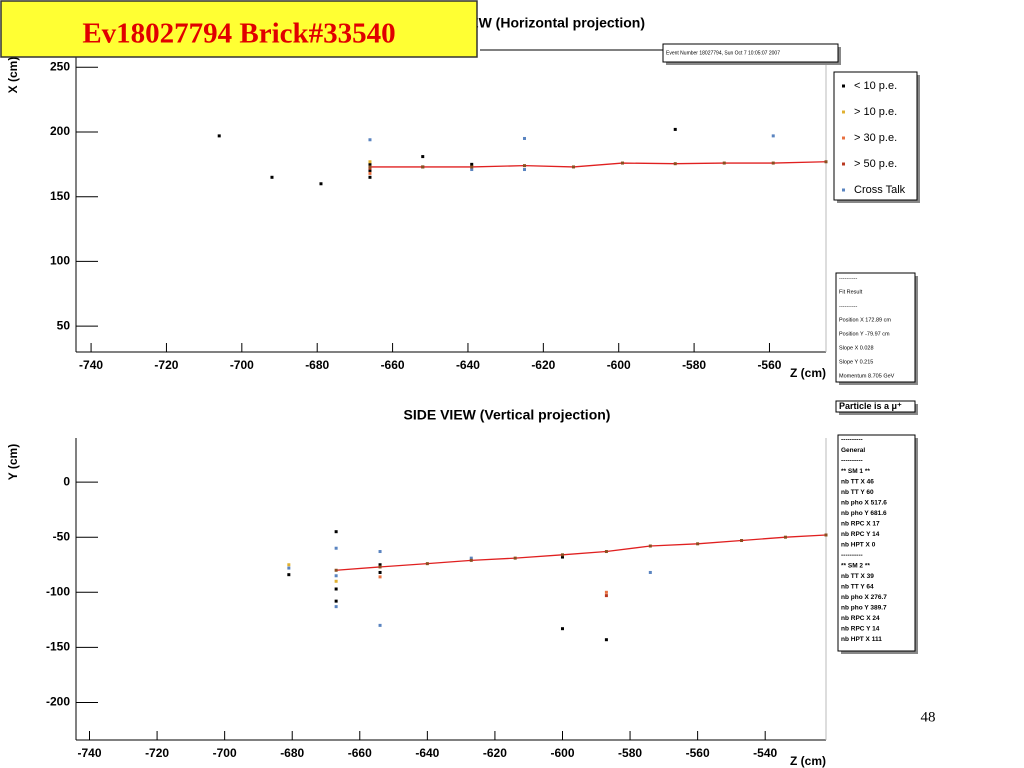  What do you see at coordinates (857, 482) in the screenshot?
I see `panel-line: nb TT X 46` at bounding box center [857, 482].